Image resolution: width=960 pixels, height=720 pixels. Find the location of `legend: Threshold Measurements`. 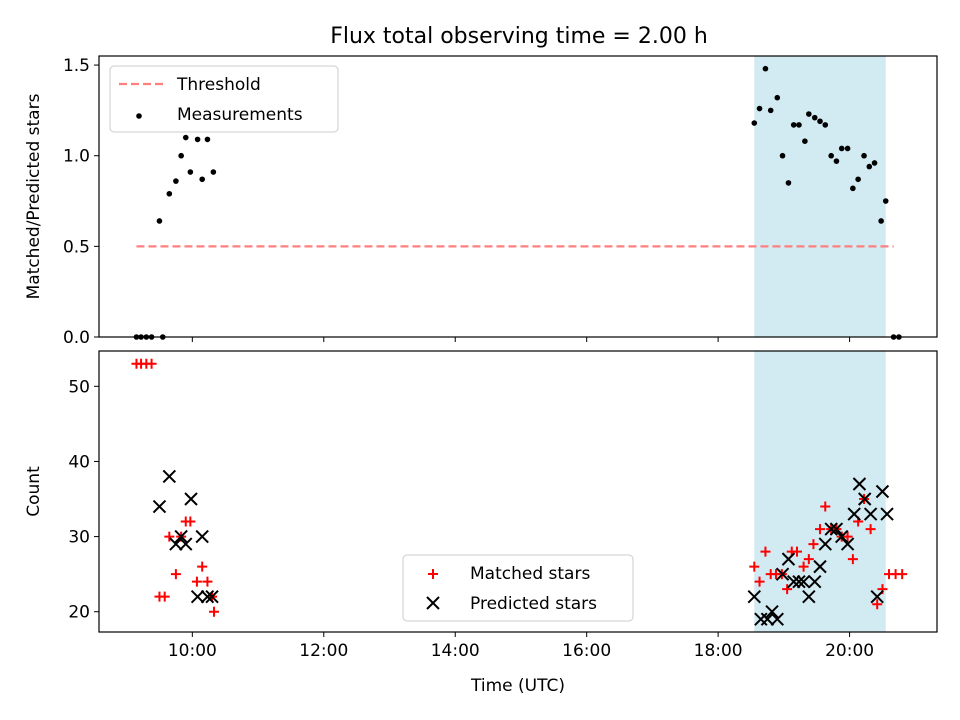

legend: Threshold Measurements is located at coordinates (224, 99).